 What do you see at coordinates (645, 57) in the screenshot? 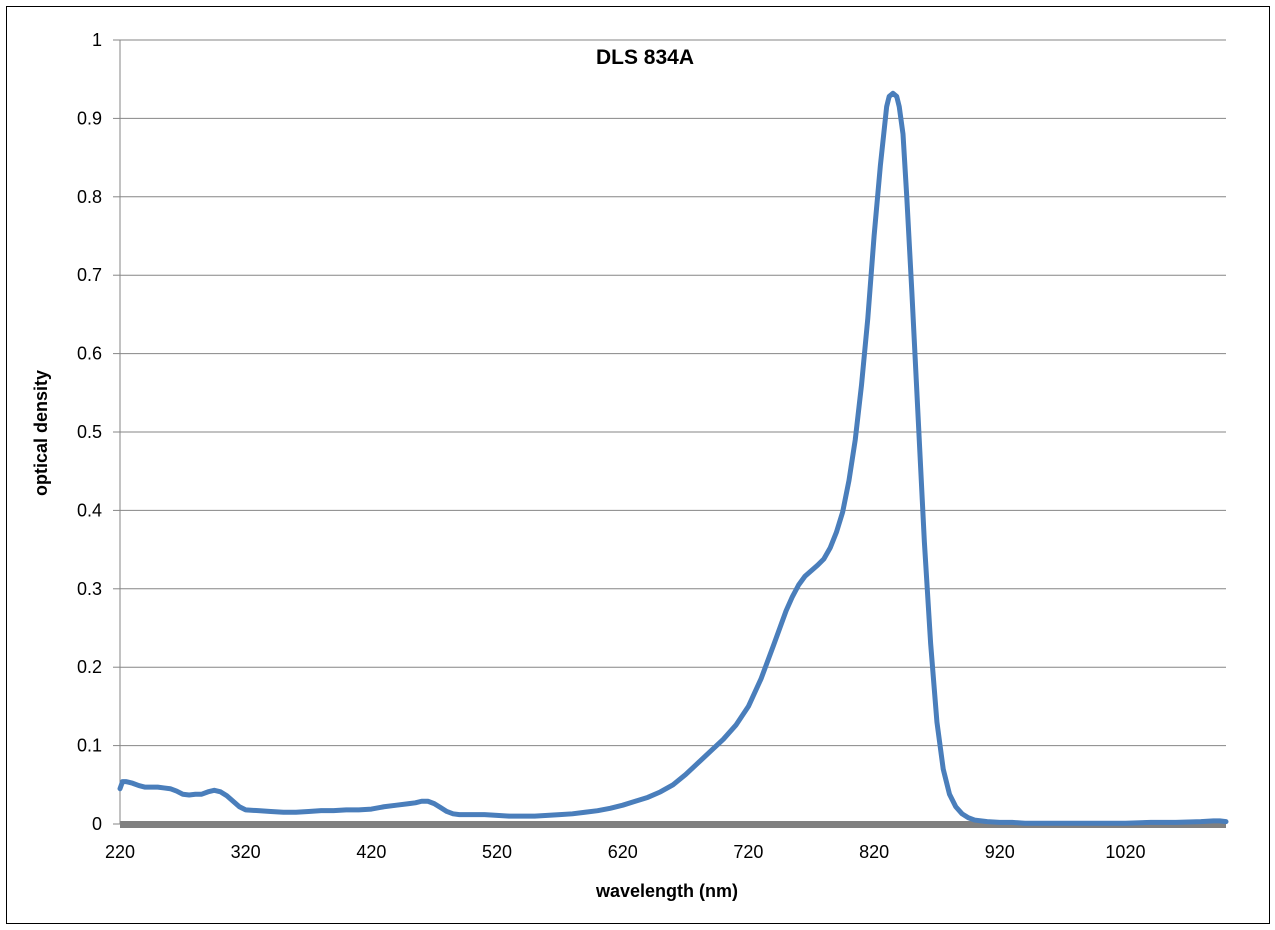
I see `chart-title: DLS 834A` at bounding box center [645, 57].